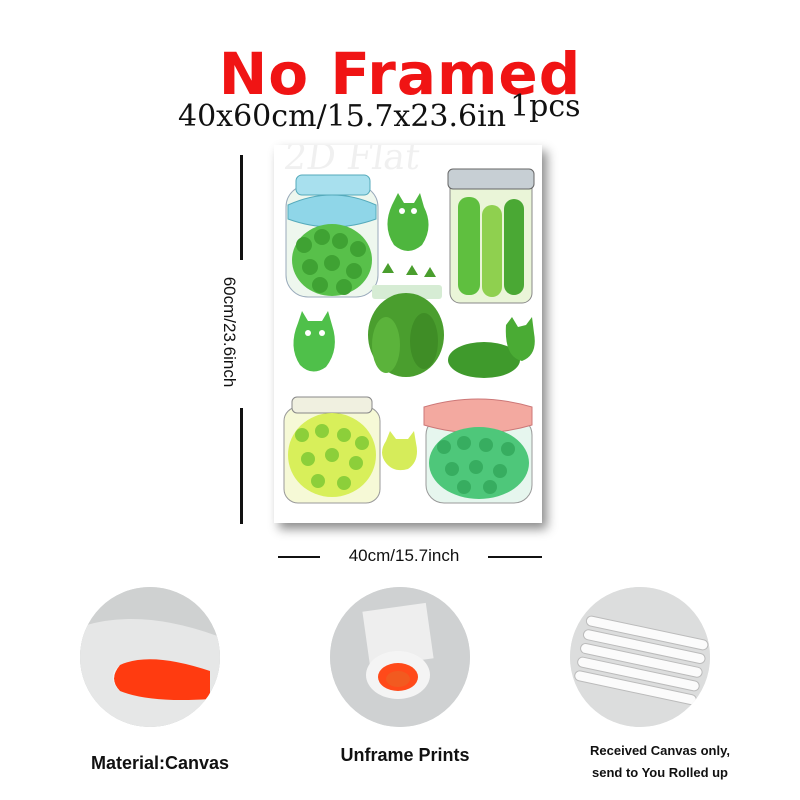  What do you see at coordinates (332, 236) in the screenshot?
I see `jar-blue-lid` at bounding box center [332, 236].